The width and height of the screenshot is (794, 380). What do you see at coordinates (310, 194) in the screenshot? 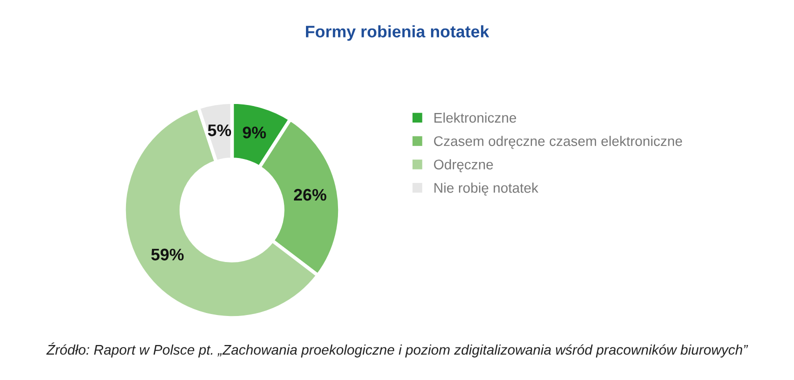
I see `data-label: 26%` at bounding box center [310, 194].